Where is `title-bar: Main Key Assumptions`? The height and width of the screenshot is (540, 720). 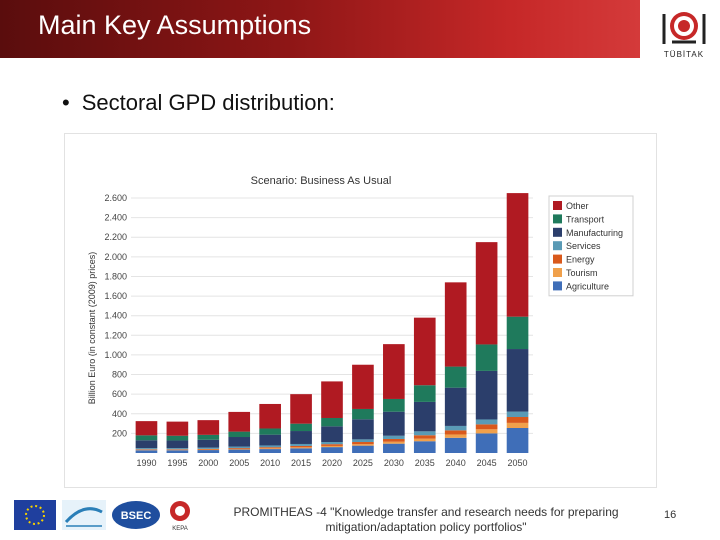
title-bar: Main Key Assumptions is located at coordinates (320, 29).